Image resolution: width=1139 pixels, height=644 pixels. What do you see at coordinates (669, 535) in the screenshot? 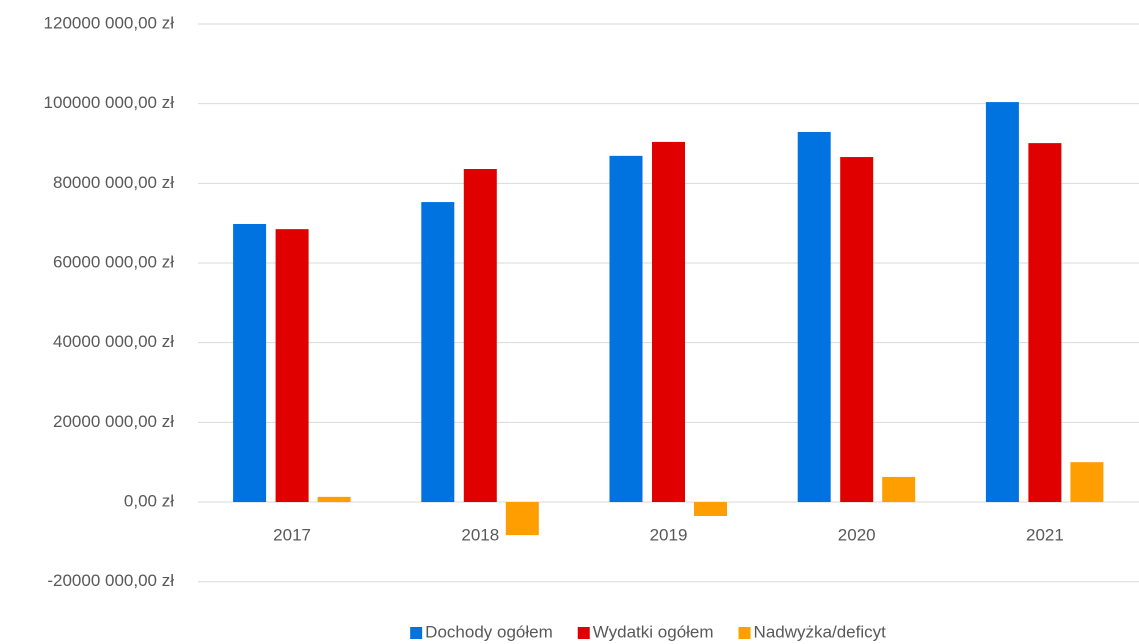
I see `x-tick-label: 2019` at bounding box center [669, 535].